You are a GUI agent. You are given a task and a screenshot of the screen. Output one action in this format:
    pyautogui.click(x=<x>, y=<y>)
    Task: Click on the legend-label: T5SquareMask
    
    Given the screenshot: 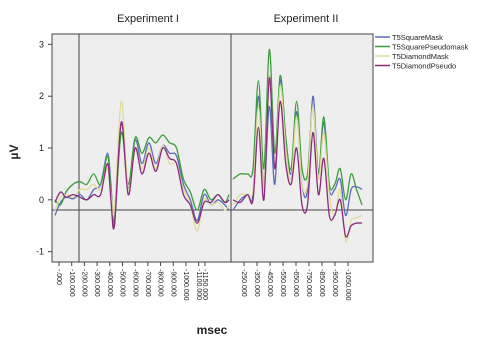 What is the action you would take?
    pyautogui.click(x=417, y=37)
    